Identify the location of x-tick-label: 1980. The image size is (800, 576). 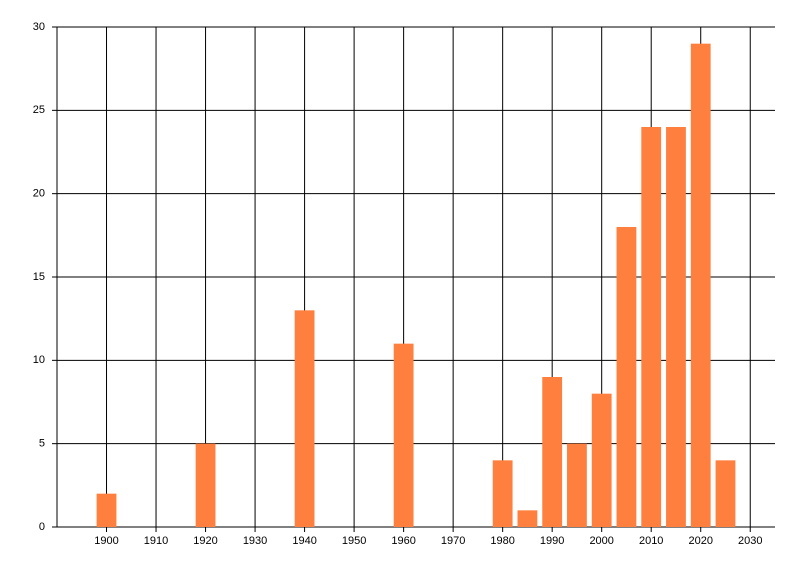
(502, 541).